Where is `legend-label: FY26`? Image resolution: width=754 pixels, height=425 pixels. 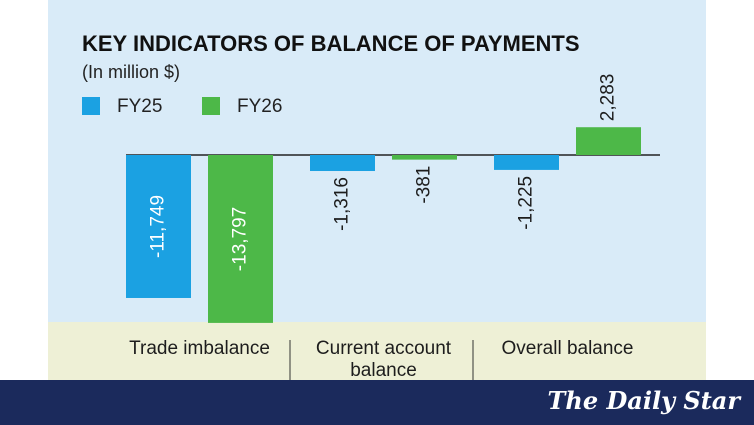
legend-label: FY26 is located at coordinates (259, 106).